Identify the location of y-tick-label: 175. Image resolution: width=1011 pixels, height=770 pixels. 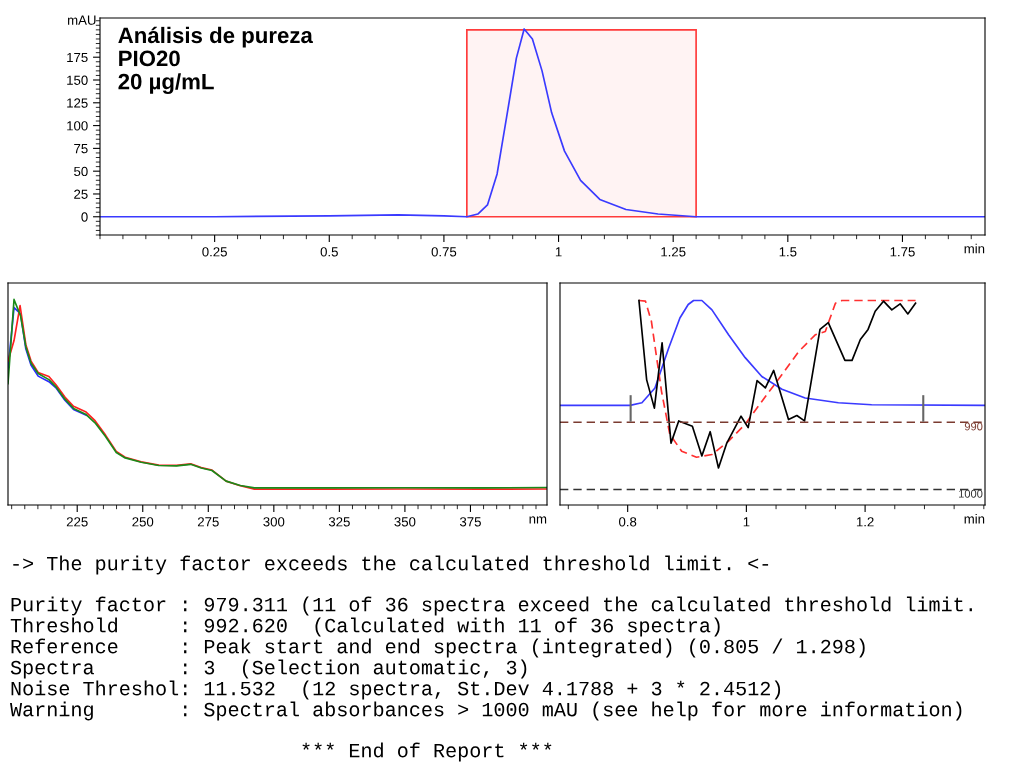
(77, 57).